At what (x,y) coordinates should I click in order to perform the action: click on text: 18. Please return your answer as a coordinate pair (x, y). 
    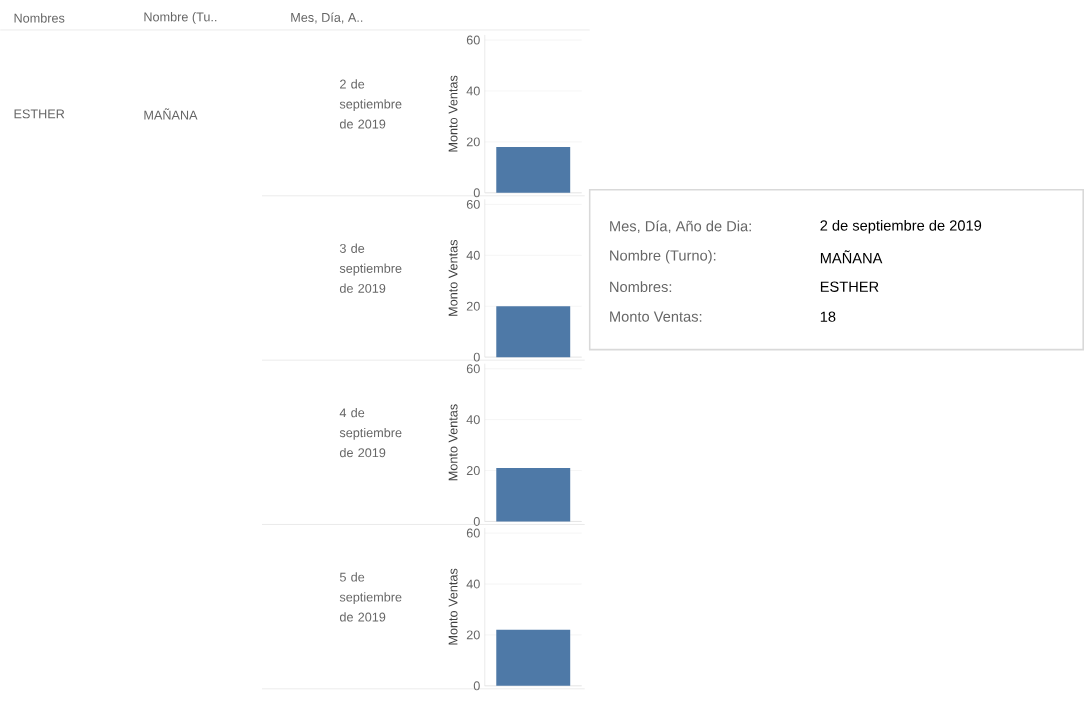
    Looking at the image, I should click on (828, 316).